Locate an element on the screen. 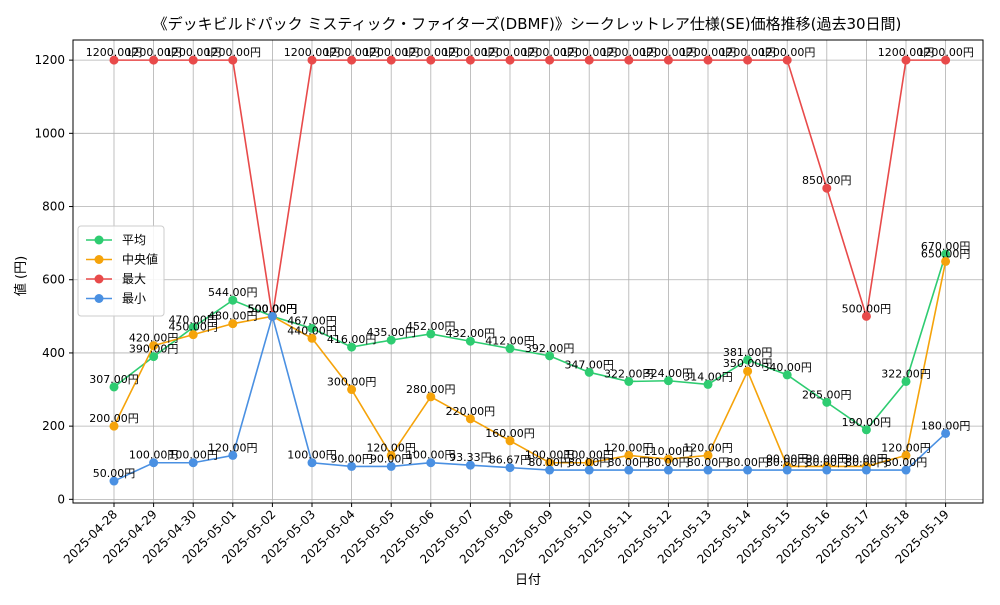 This screenshot has height=605, width=1000. data-label: 280.00円 is located at coordinates (431, 389).